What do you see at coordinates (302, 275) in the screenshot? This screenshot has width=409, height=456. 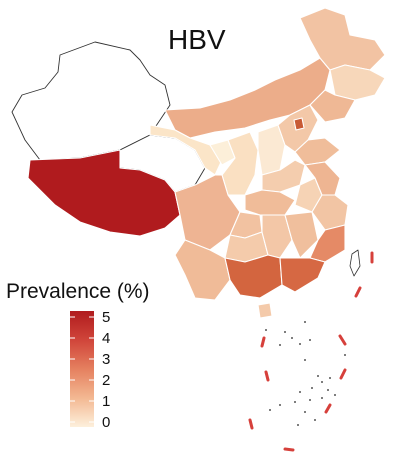 I see `region-guangdong` at bounding box center [302, 275].